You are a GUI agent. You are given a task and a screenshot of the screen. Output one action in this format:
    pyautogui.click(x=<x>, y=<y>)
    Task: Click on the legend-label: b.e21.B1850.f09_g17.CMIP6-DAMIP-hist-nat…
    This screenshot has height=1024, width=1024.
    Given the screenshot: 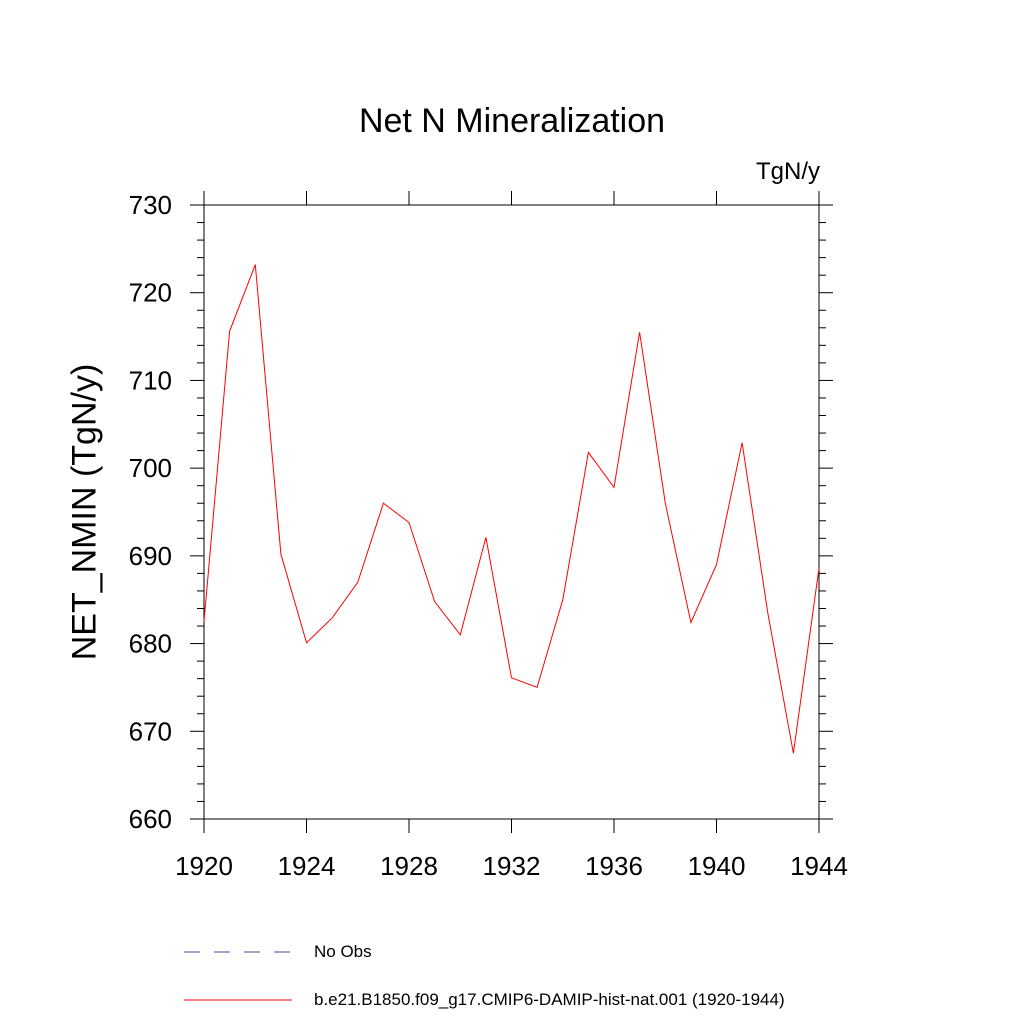 What is the action you would take?
    pyautogui.click(x=549, y=999)
    